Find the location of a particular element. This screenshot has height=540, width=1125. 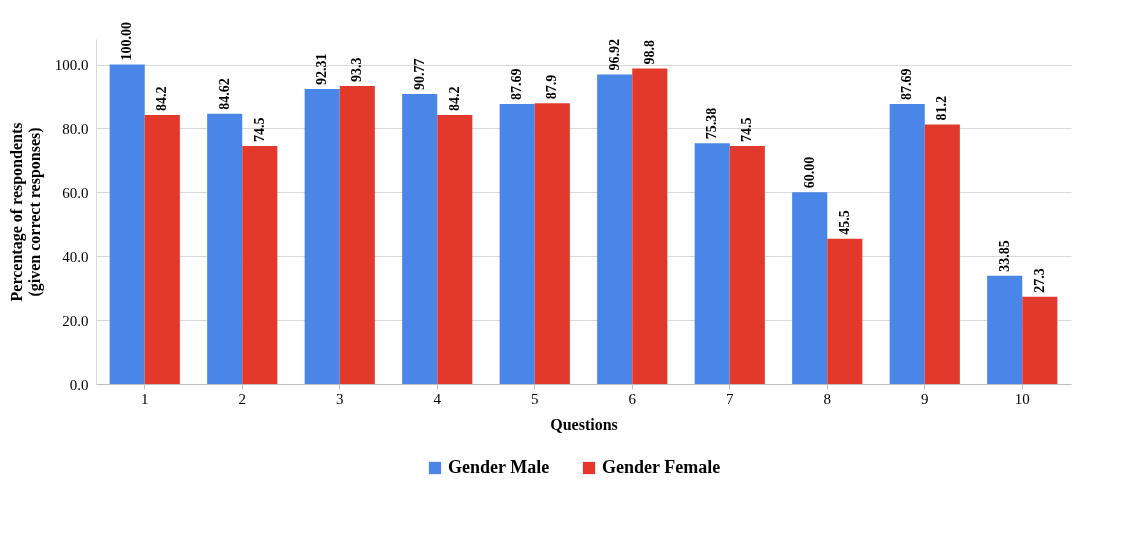

y-tick-label: 80.0 is located at coordinates (75, 128).